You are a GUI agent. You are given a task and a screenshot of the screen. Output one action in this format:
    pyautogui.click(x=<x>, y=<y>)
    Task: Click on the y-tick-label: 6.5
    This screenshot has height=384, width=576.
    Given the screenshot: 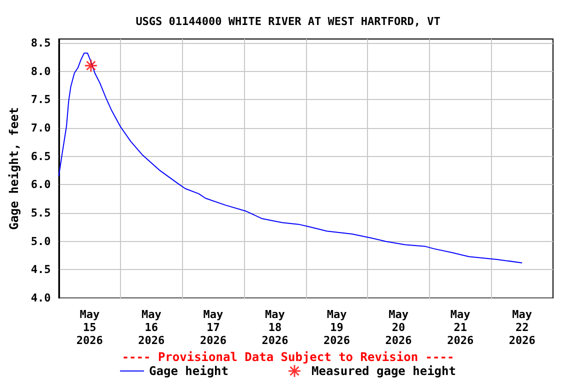 What is the action you would take?
    pyautogui.click(x=40, y=156)
    